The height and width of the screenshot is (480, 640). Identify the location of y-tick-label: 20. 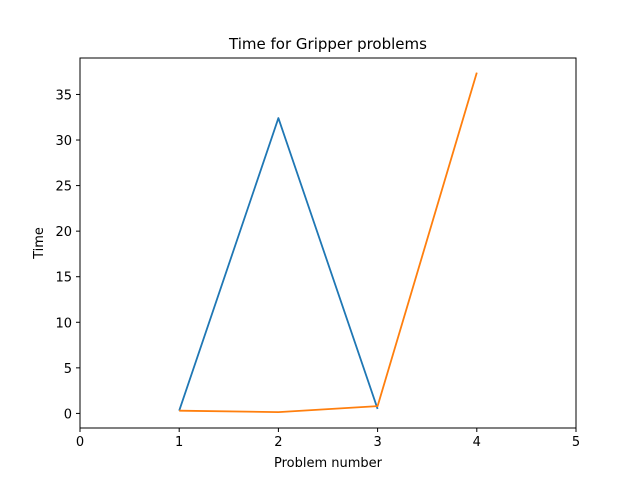
(63, 232).